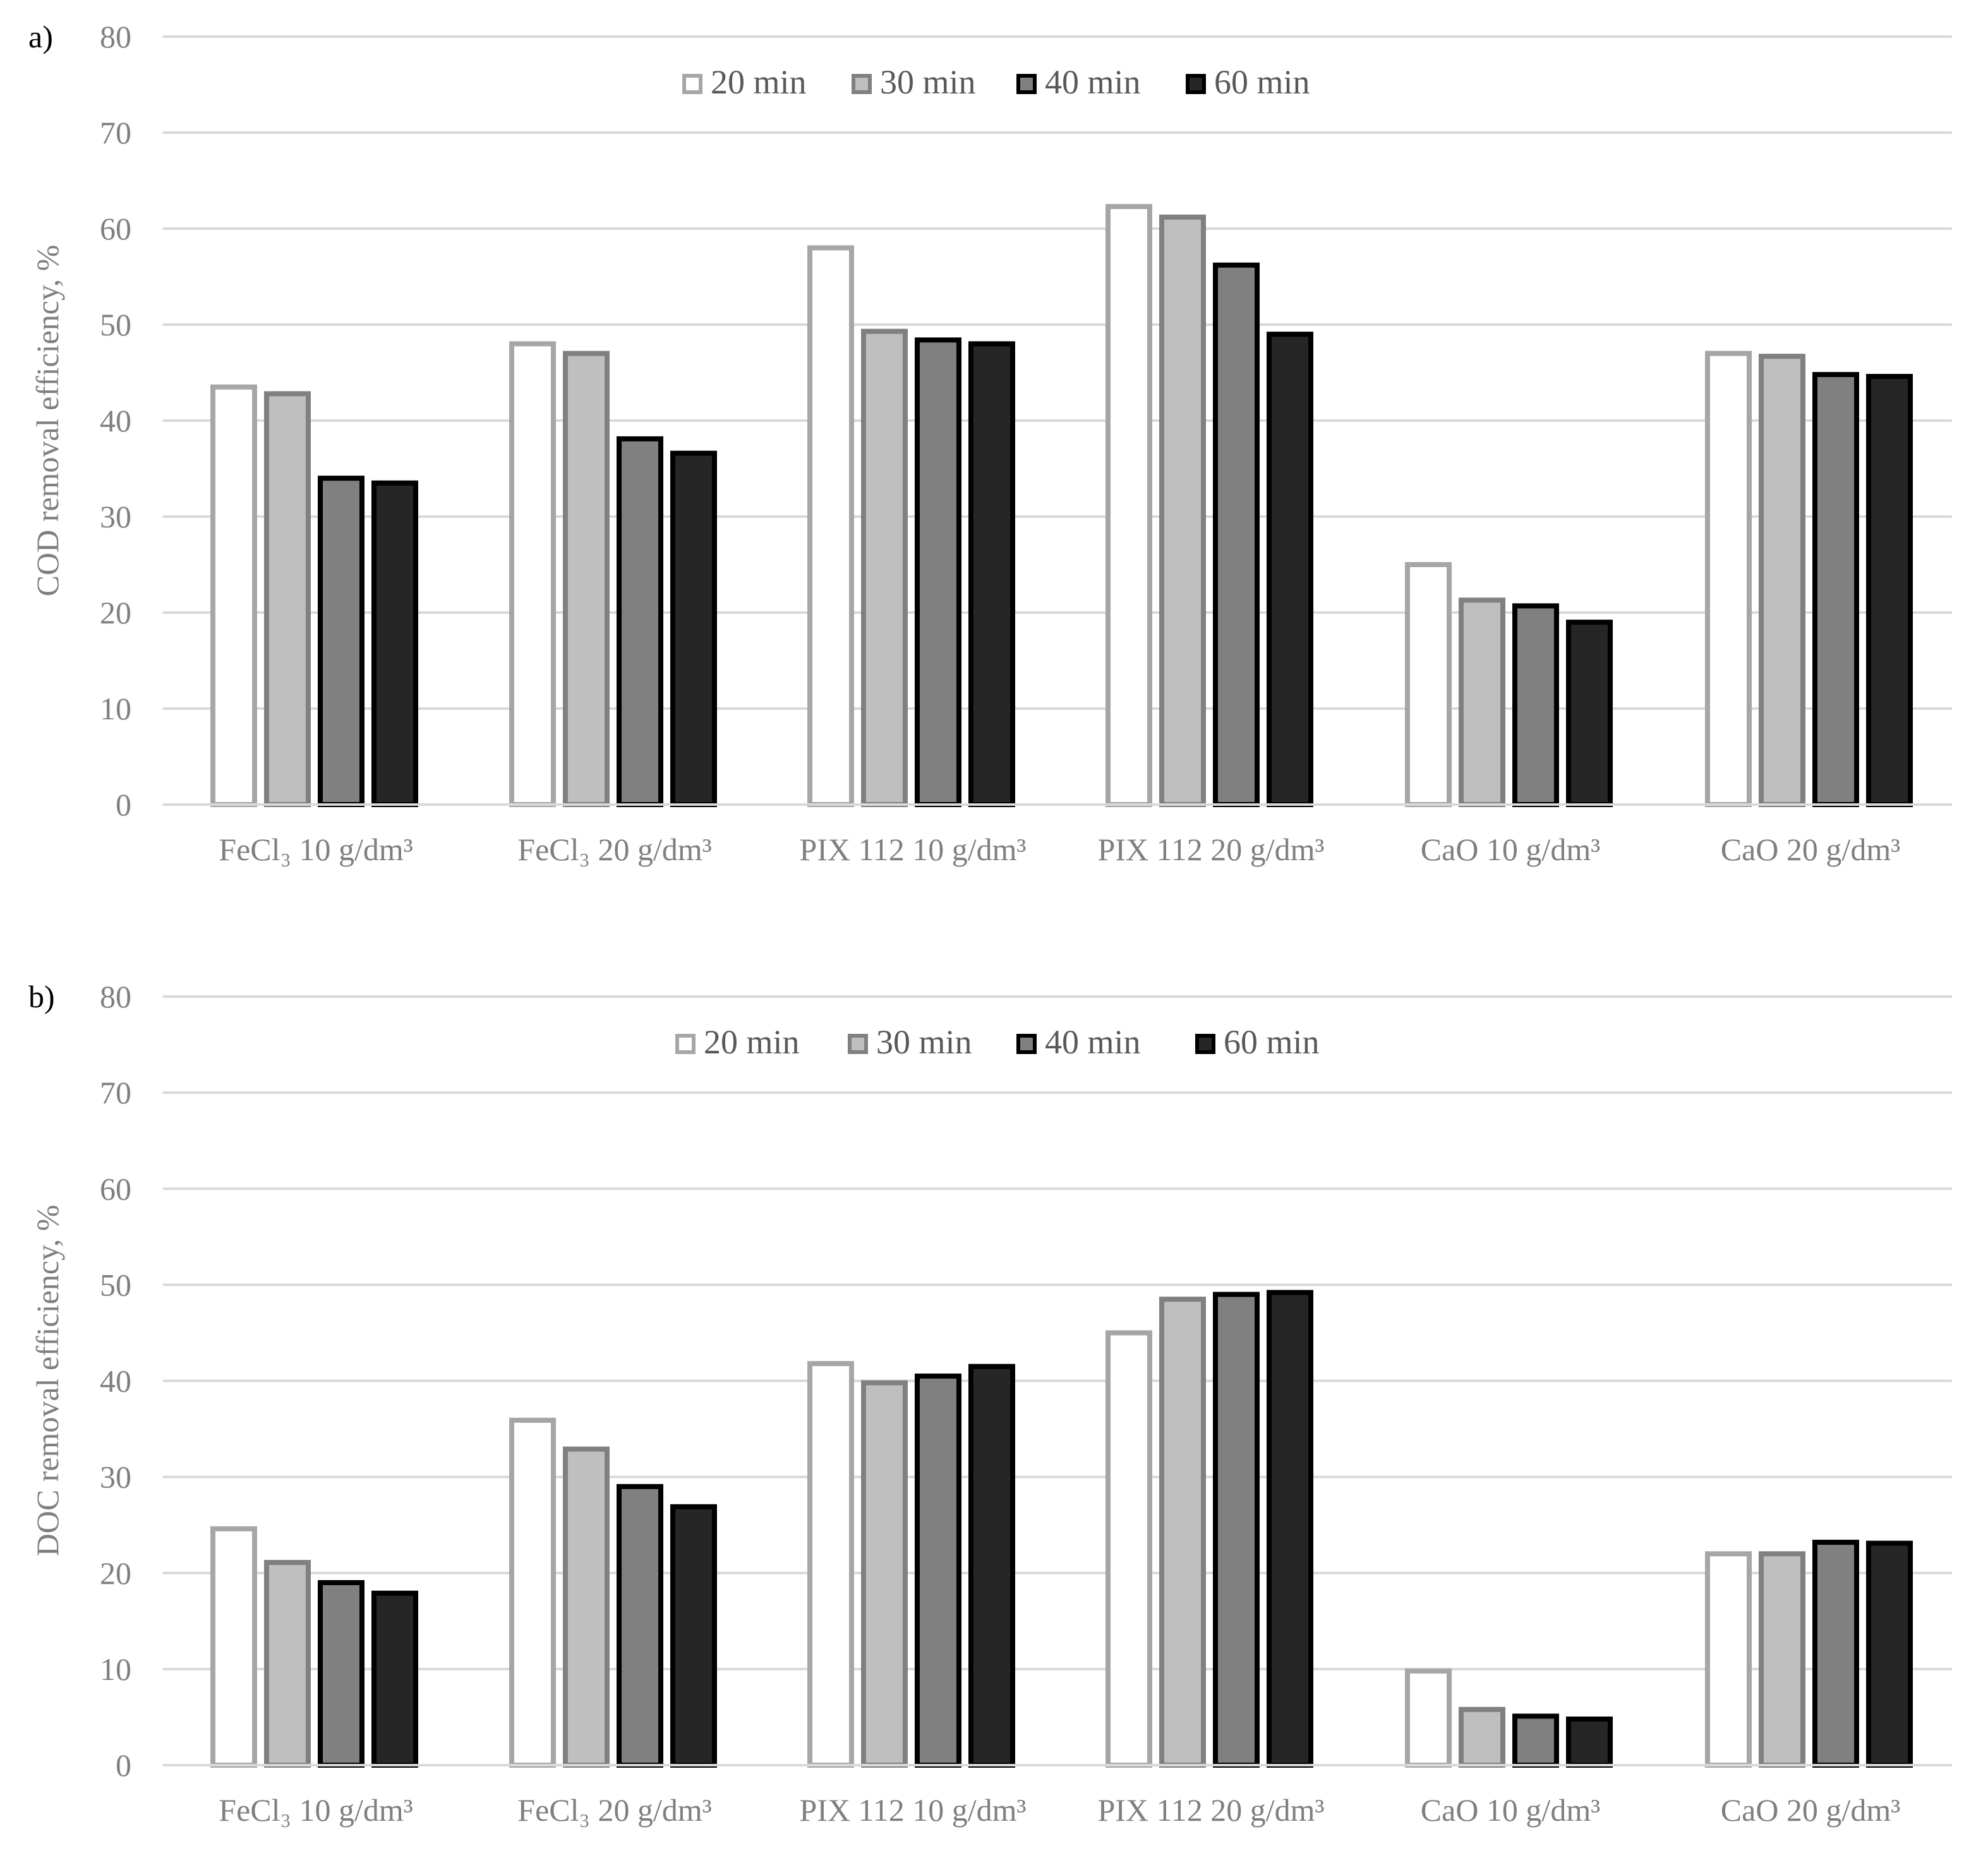 This screenshot has width=1988, height=1858. What do you see at coordinates (47, 1381) in the screenshot?
I see `y-axis-title: DOC removal efficiency, %` at bounding box center [47, 1381].